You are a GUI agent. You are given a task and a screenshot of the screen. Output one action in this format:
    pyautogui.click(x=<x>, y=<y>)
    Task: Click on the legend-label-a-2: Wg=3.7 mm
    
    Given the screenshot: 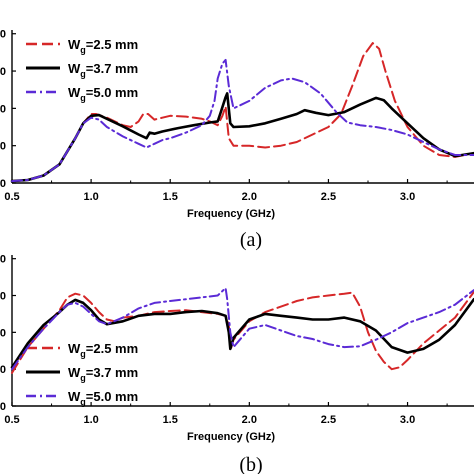 What is the action you would take?
    pyautogui.click(x=103, y=70)
    